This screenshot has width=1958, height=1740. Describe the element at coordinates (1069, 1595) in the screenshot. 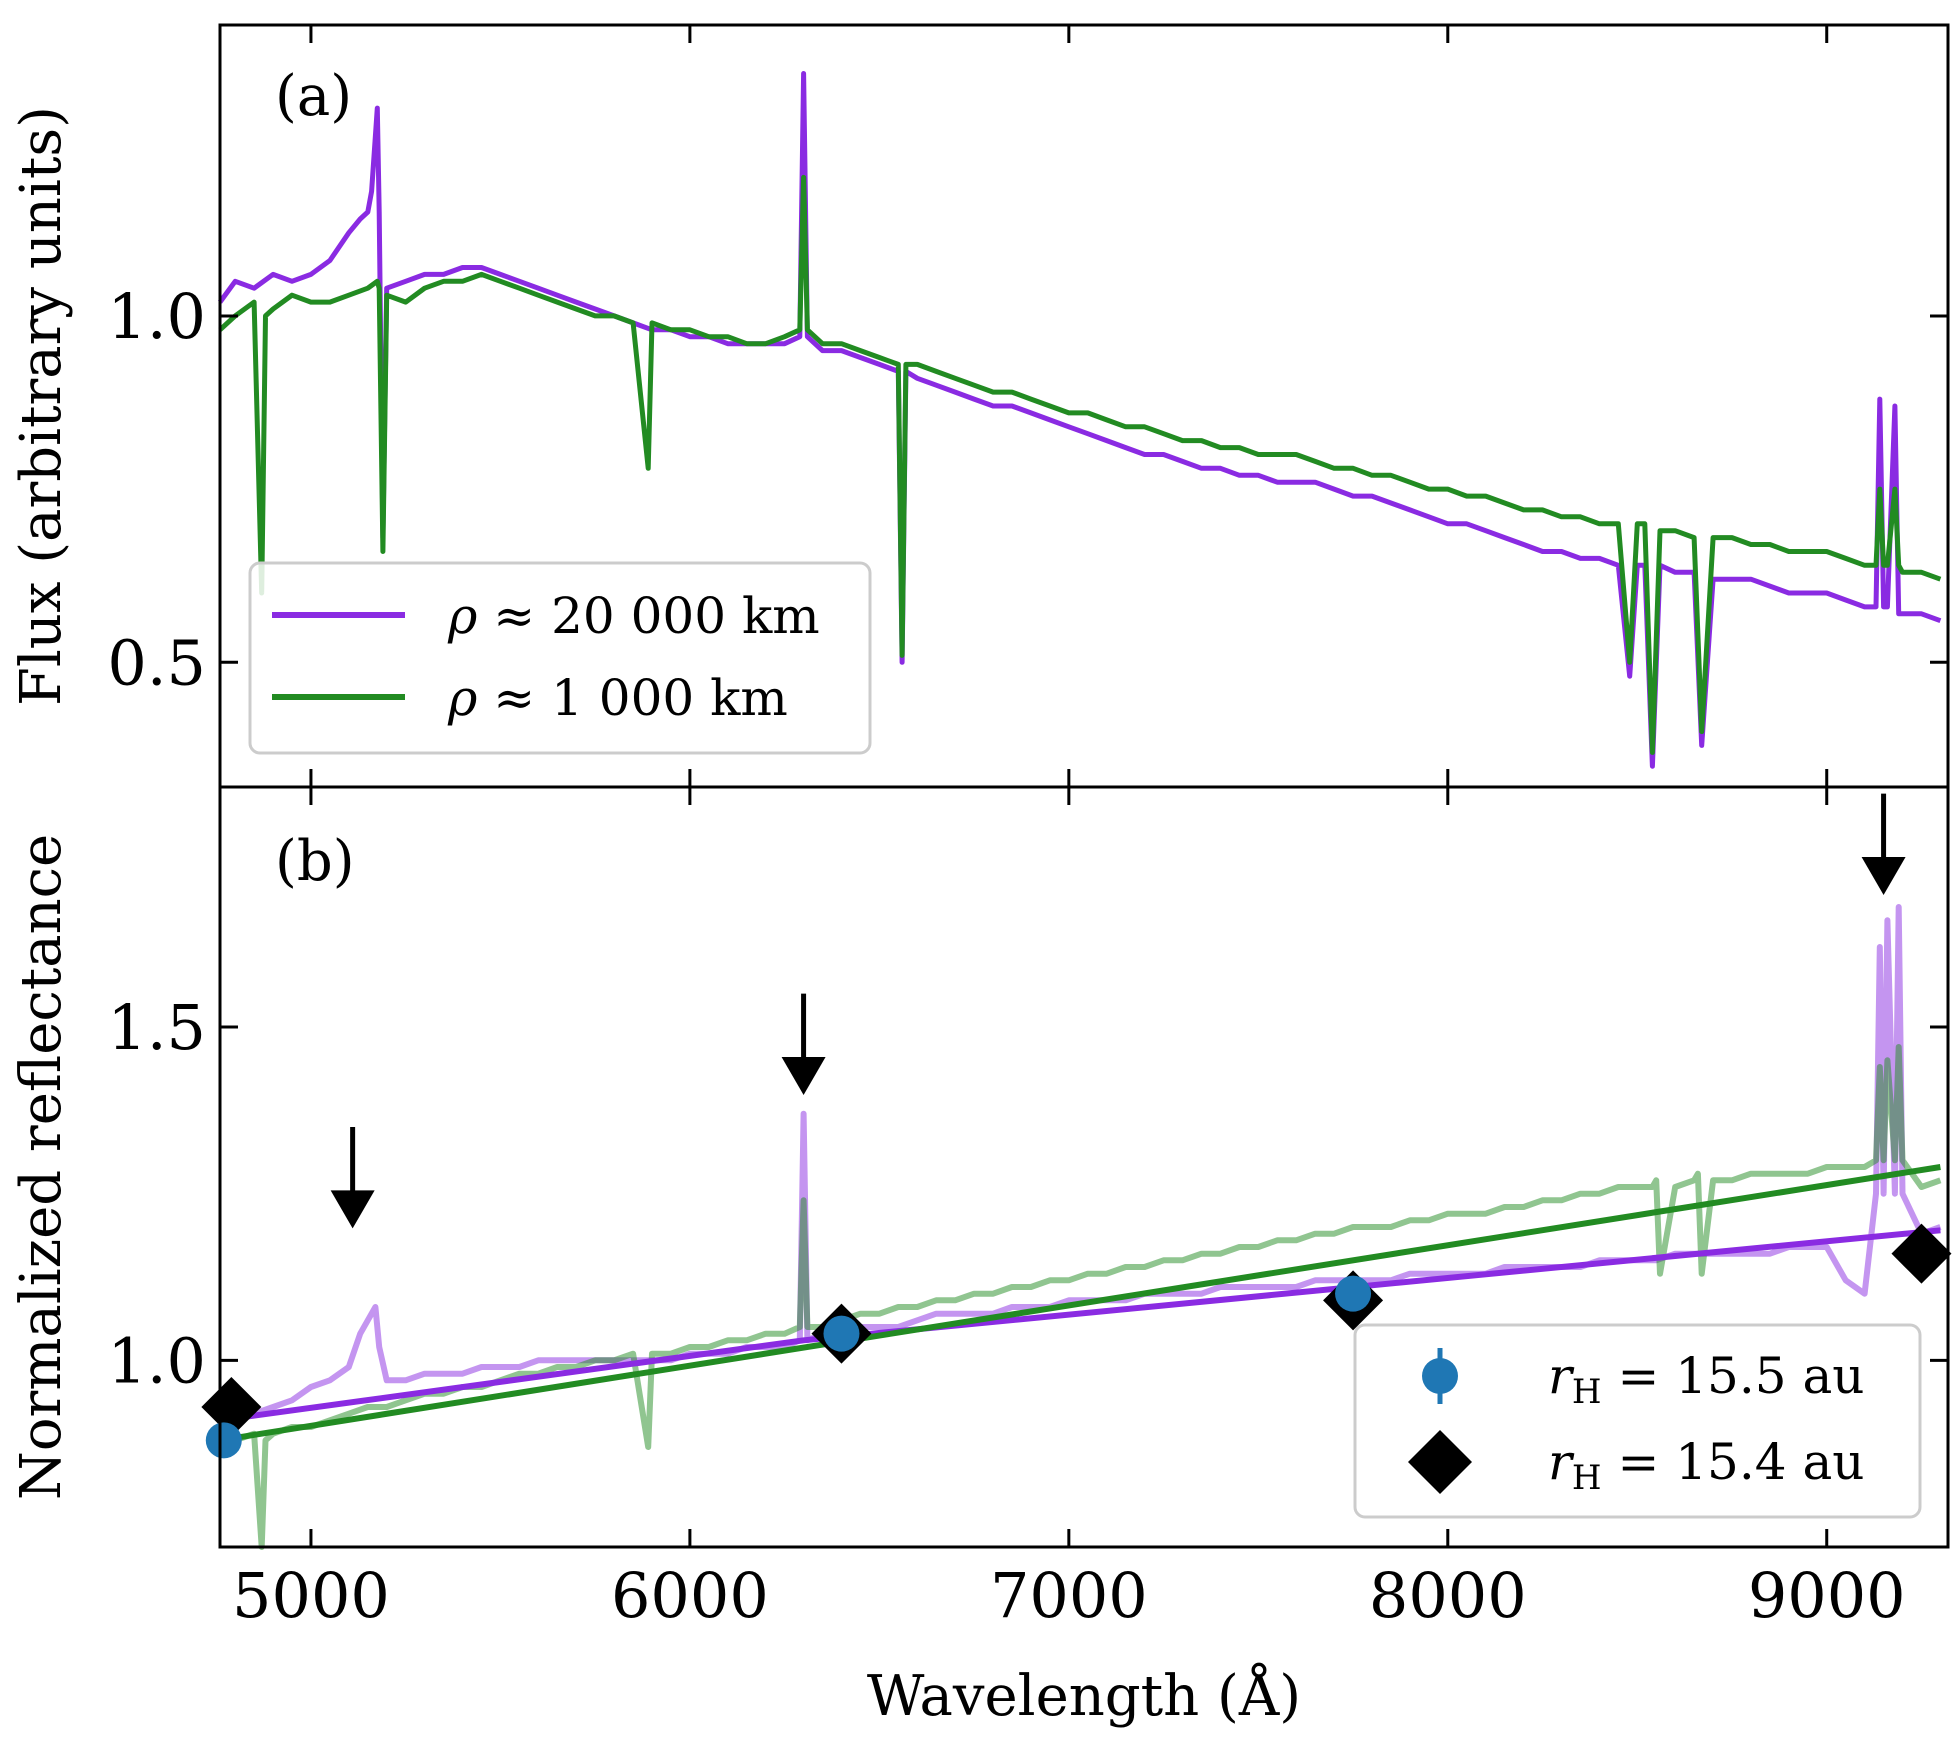

I see `panel-b-xtick-label: 7000` at that location.